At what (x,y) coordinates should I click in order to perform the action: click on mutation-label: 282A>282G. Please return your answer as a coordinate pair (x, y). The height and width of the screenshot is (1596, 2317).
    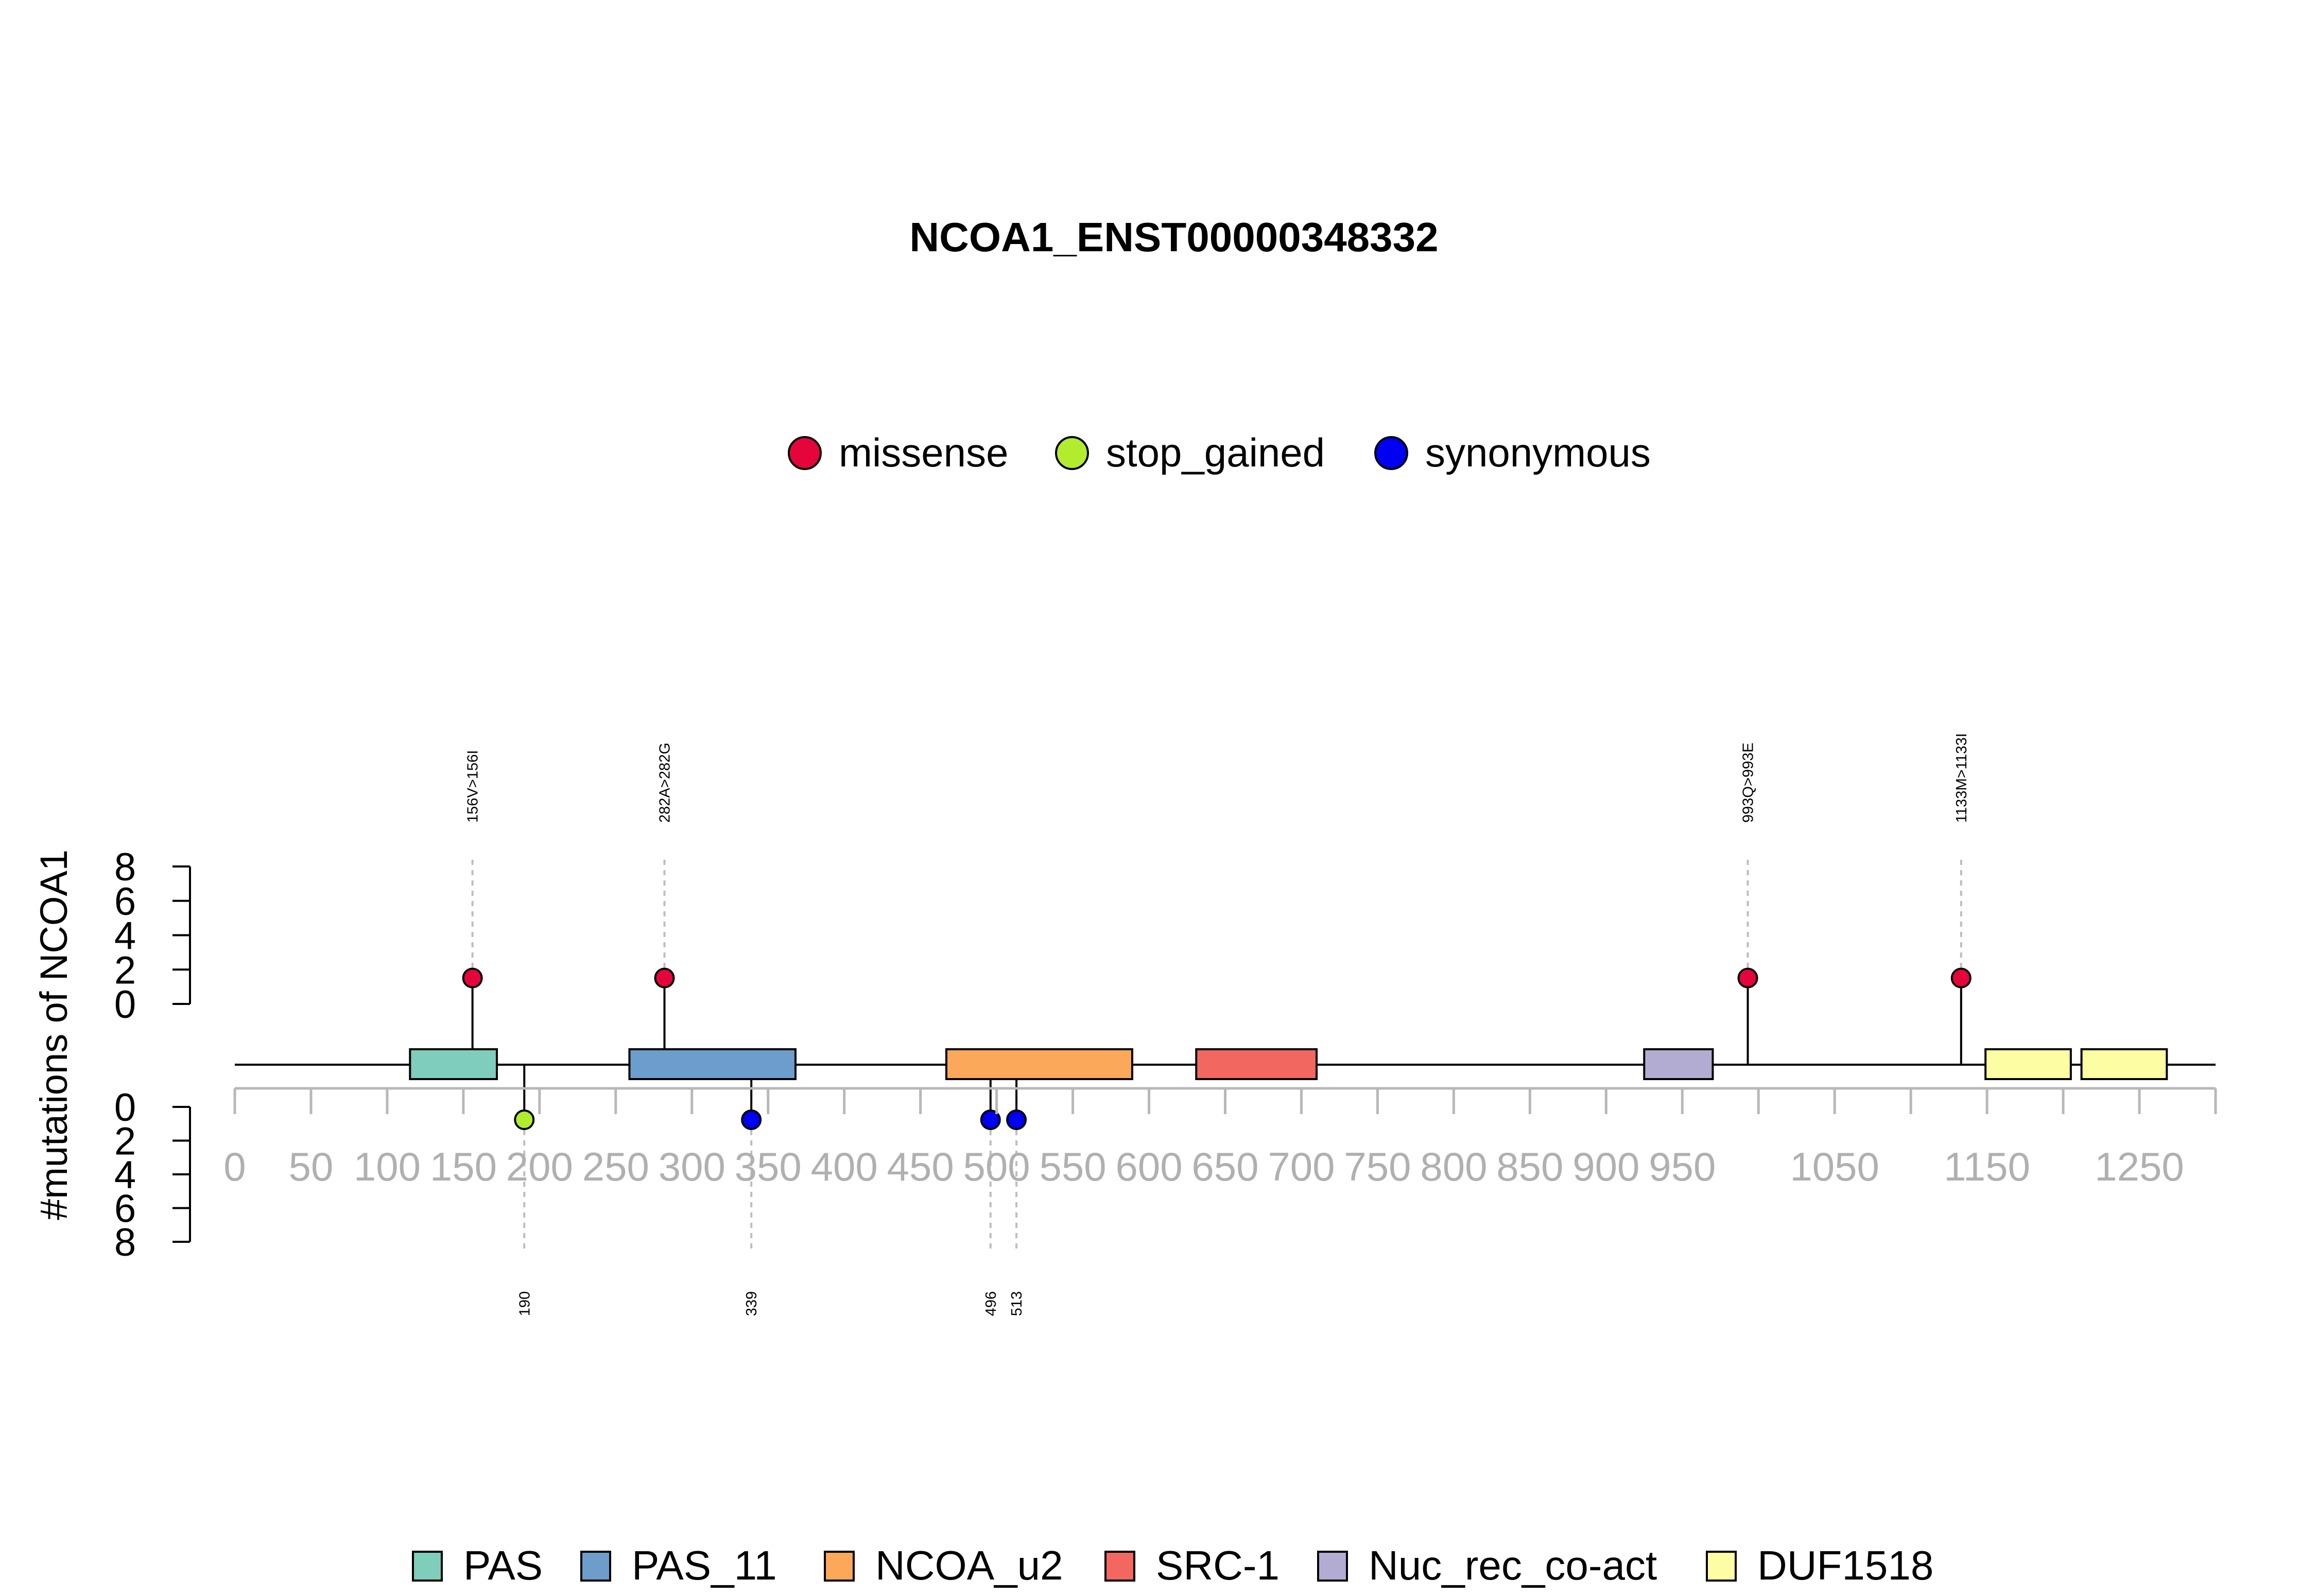
    Looking at the image, I should click on (665, 782).